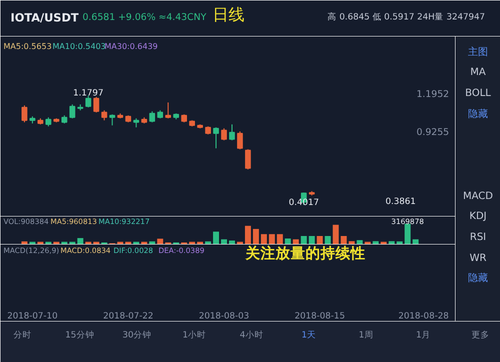 Image resolution: width=500 pixels, height=362 pixels. I want to click on chart-title: IOTA/USDT, so click(44, 17).